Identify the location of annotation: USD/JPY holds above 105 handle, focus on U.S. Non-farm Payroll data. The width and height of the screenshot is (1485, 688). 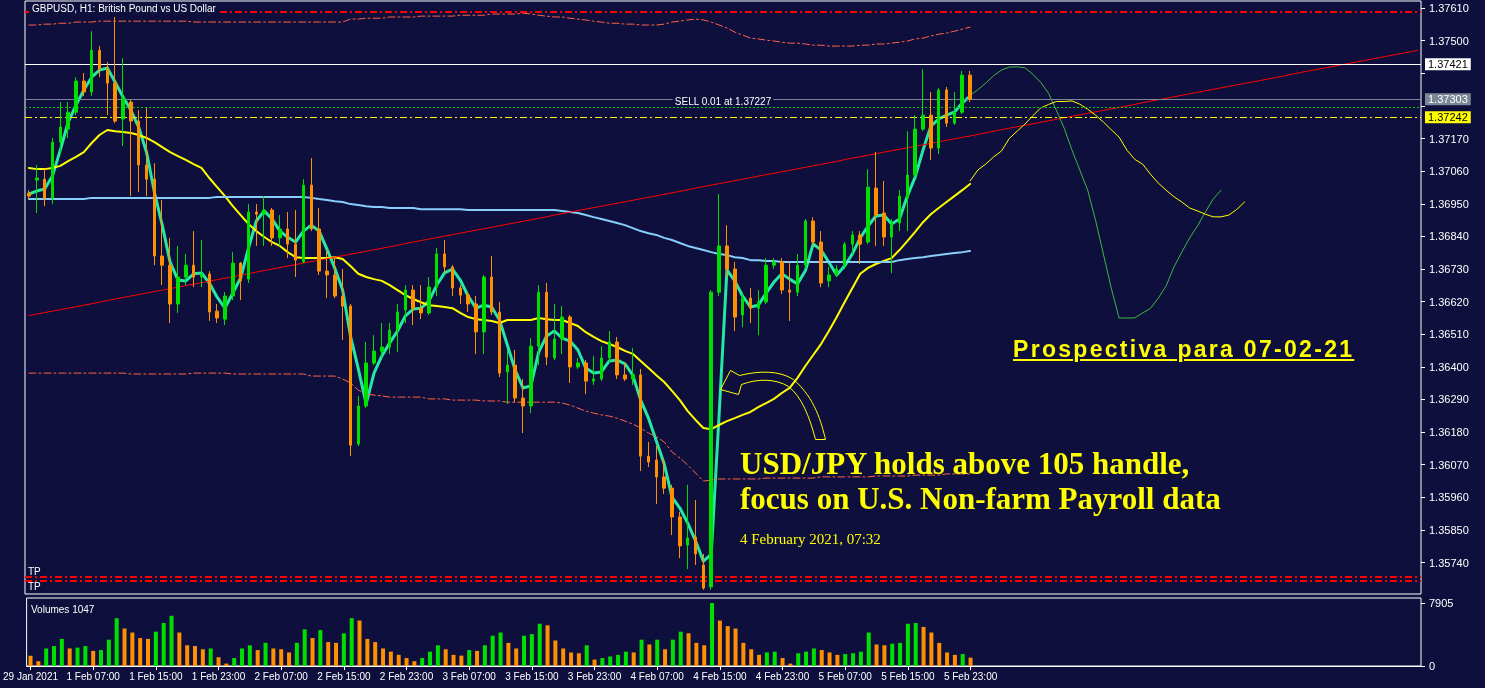
(981, 481).